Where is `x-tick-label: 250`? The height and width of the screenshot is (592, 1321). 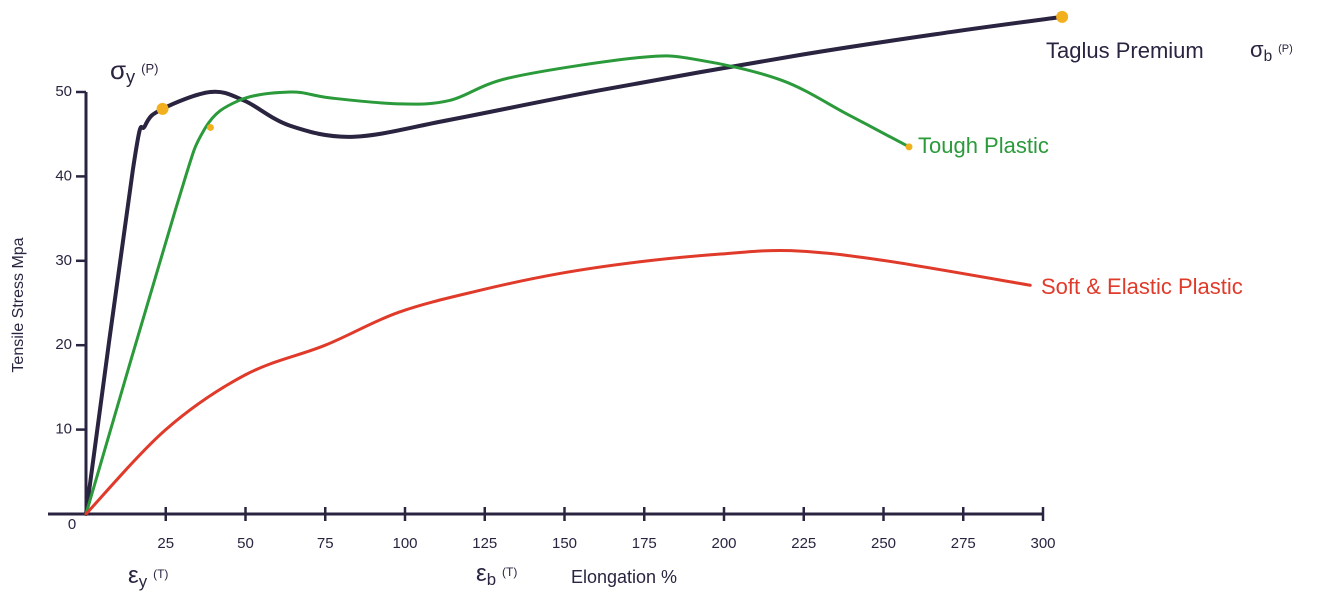 x-tick-label: 250 is located at coordinates (883, 543).